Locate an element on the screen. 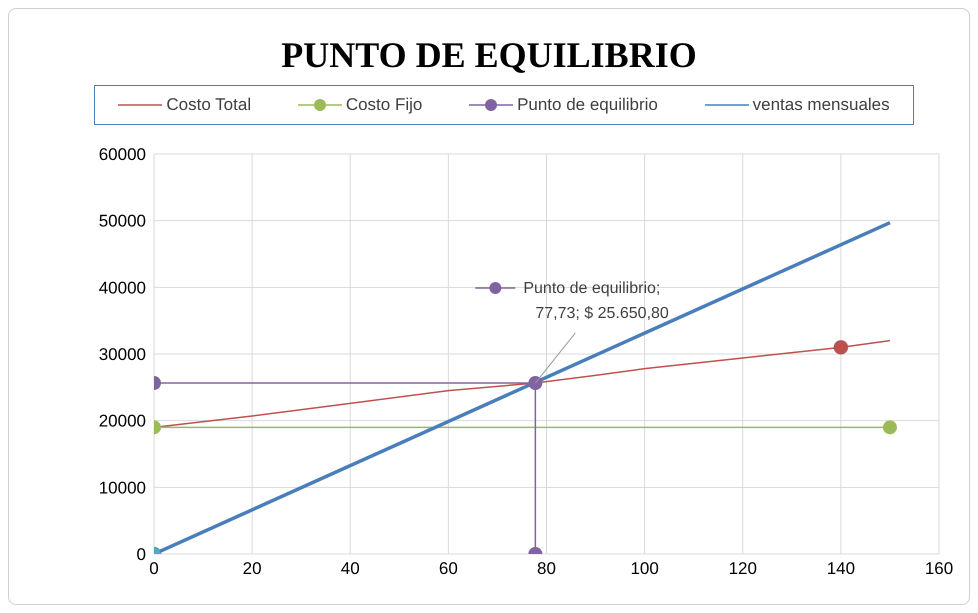 This screenshot has width=978, height=613. y-tick-label: 30000 is located at coordinates (122, 354).